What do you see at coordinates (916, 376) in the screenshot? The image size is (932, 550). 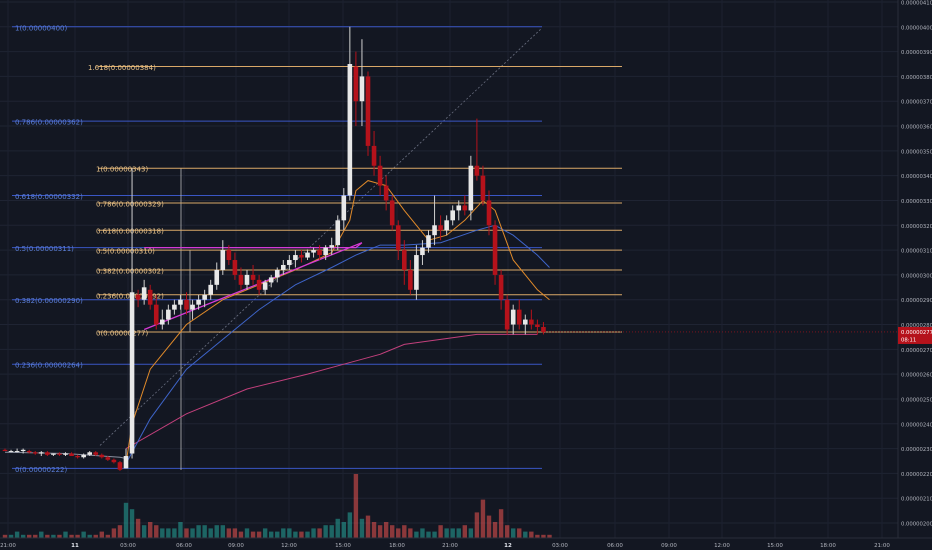 I see `price-tick-label: 0.00000260` at bounding box center [916, 376].